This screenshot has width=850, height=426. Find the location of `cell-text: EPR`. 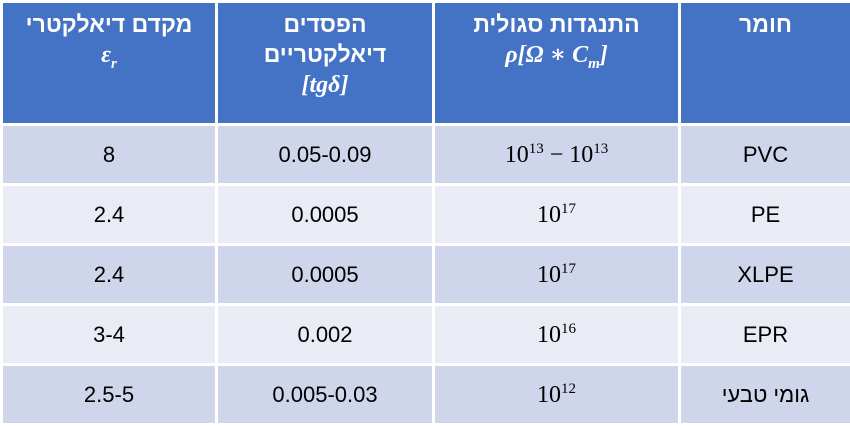

cell-text: EPR is located at coordinates (765, 334).